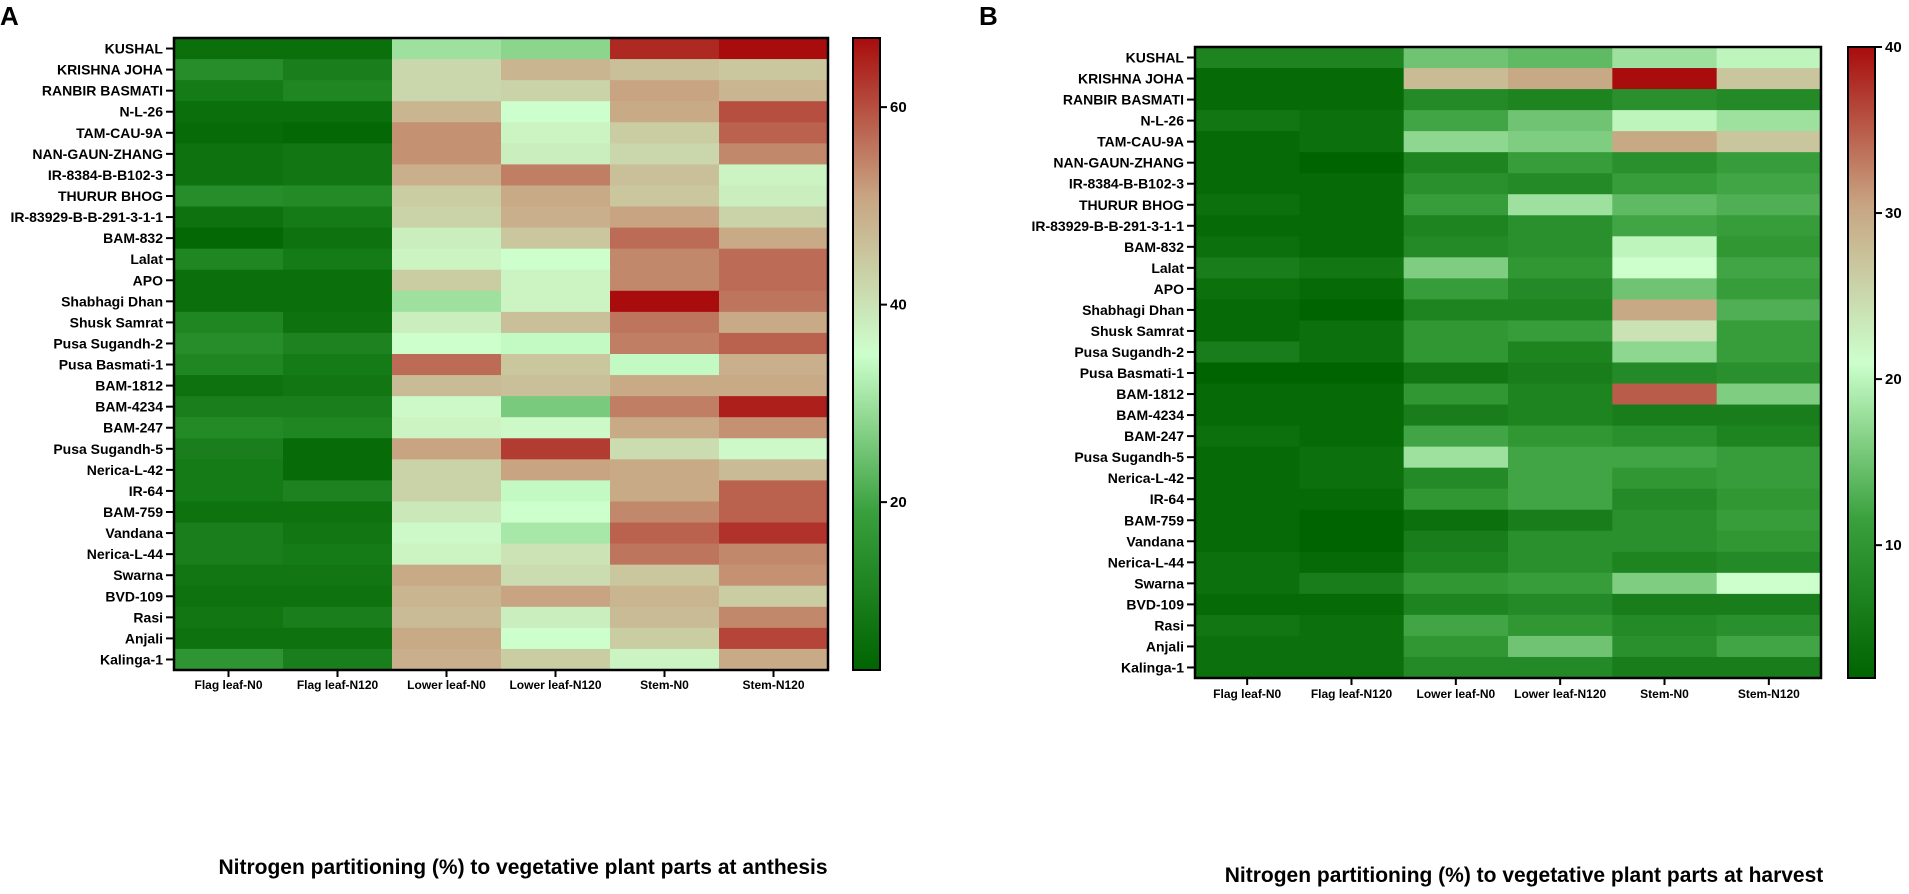 The width and height of the screenshot is (1909, 894). What do you see at coordinates (148, 280) in the screenshot?
I see `panel-a-row-label: APO` at bounding box center [148, 280].